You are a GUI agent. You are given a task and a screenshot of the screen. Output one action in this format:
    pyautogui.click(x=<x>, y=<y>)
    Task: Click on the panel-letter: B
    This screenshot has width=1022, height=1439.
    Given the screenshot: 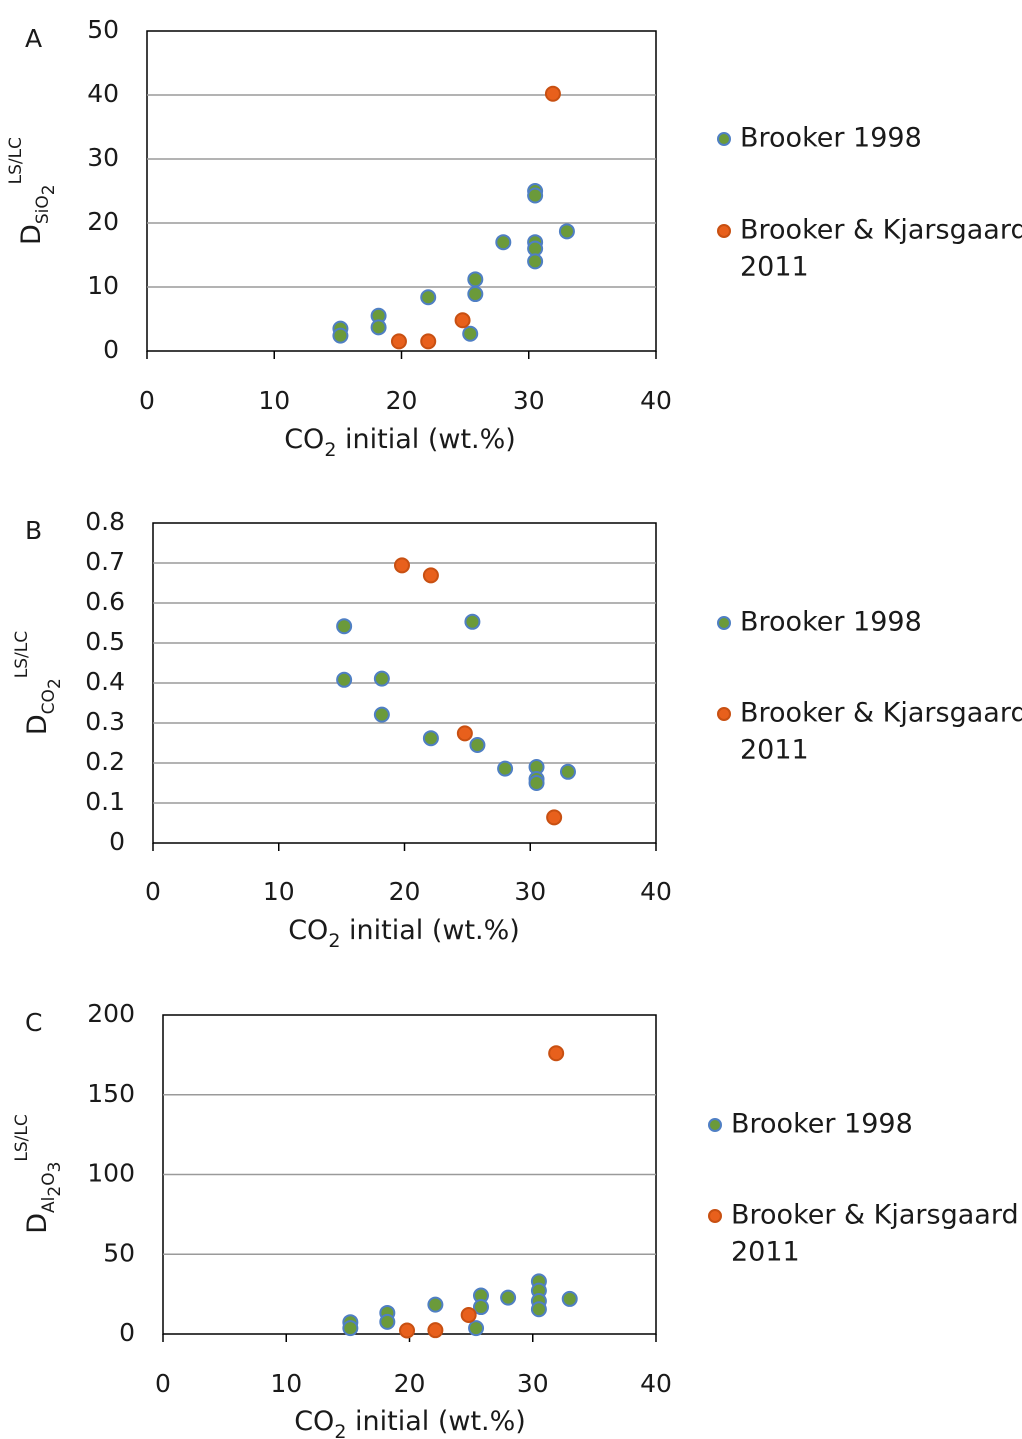 What is the action you would take?
    pyautogui.click(x=33, y=530)
    